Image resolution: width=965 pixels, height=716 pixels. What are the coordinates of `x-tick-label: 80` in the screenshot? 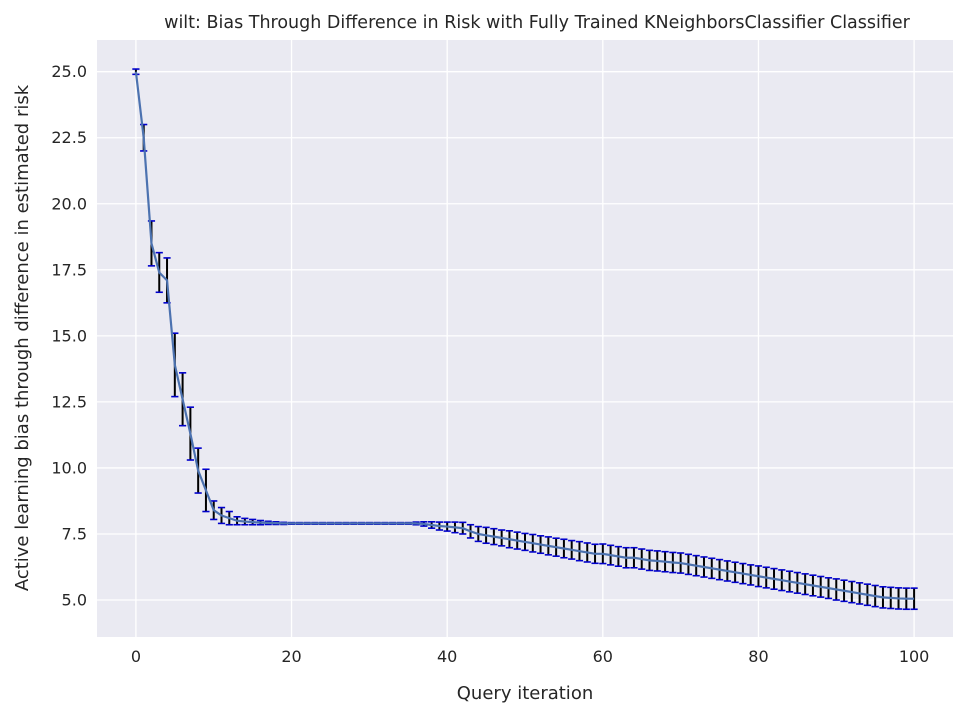 It's located at (758, 656).